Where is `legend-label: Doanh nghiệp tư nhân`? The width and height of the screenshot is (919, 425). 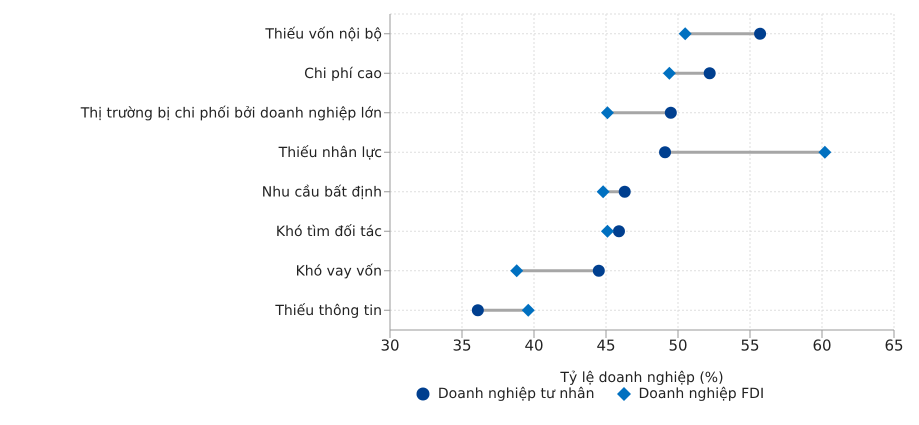
legend-label: Doanh nghiệp tư nhân is located at coordinates (516, 394).